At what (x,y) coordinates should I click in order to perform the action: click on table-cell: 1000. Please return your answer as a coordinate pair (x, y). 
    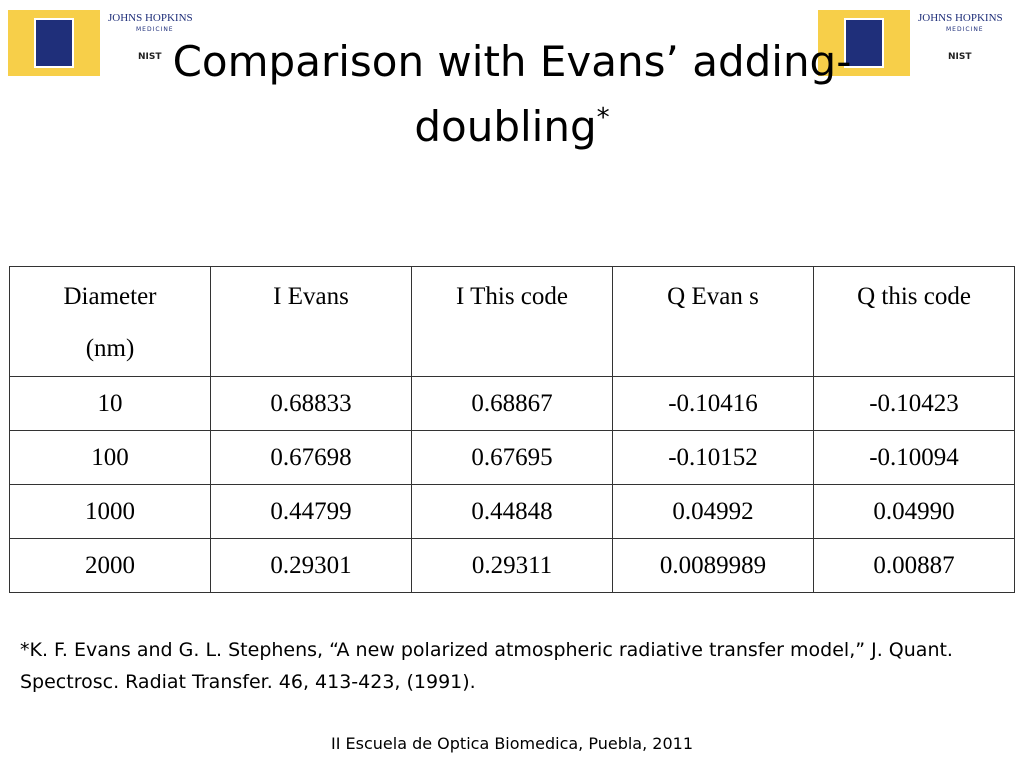
    Looking at the image, I should click on (110, 511).